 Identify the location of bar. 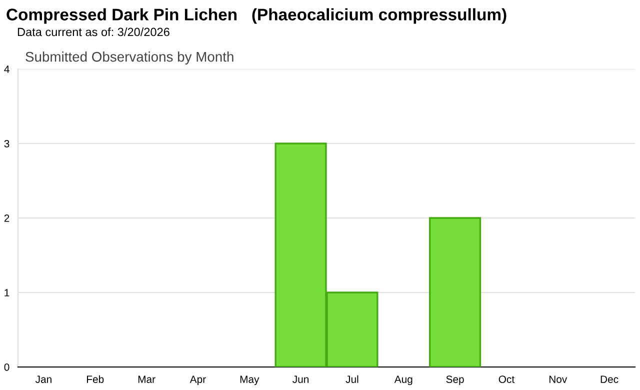
(455, 292).